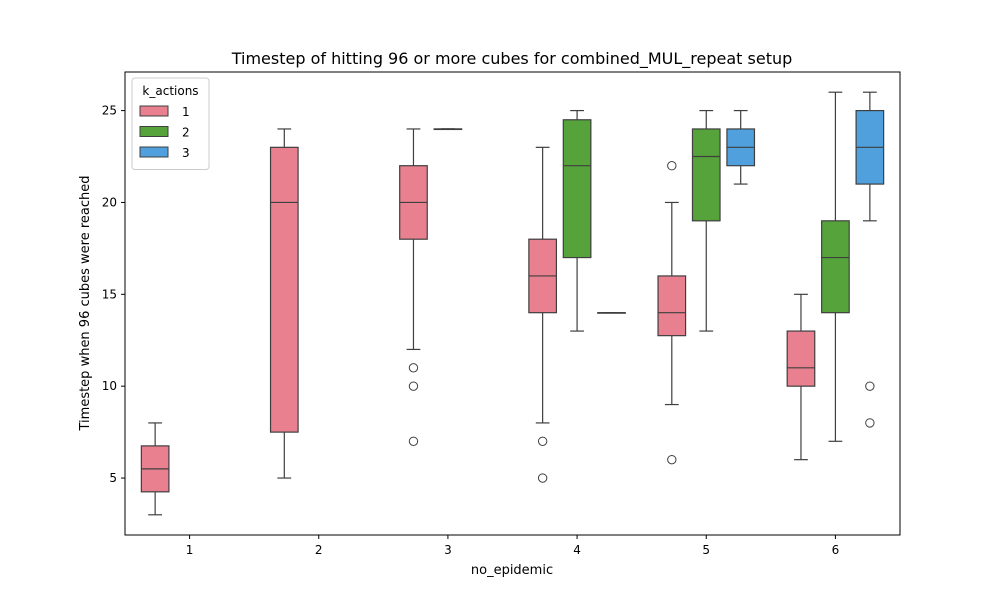 This screenshot has width=1000, height=600. I want to click on x-axis-label: no_epidemic, so click(512, 570).